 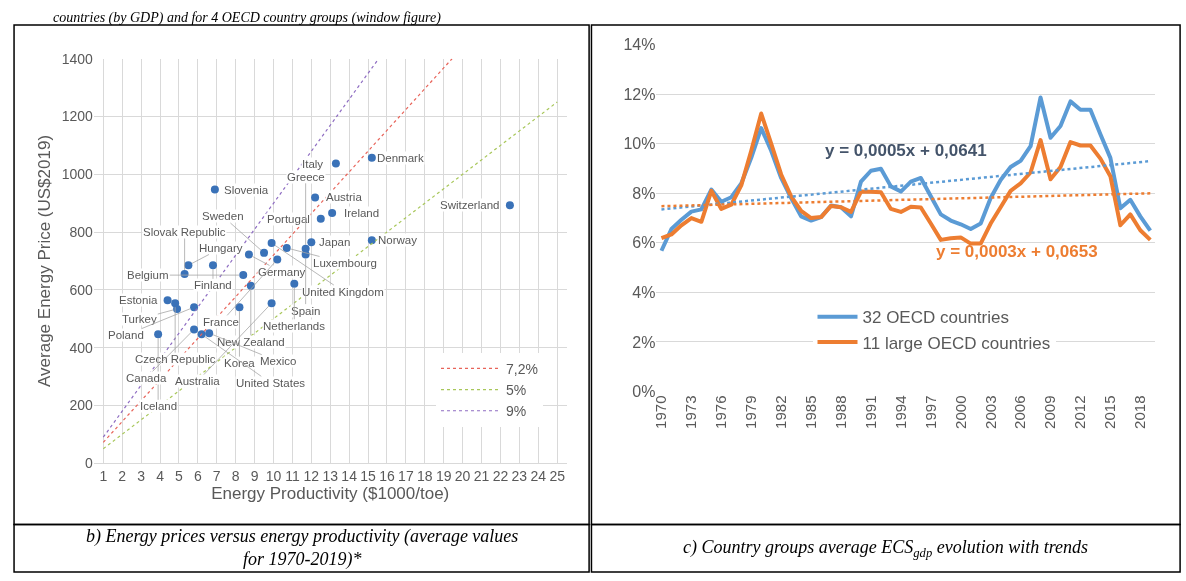 I want to click on annotation: New Zealand, so click(x=251, y=342).